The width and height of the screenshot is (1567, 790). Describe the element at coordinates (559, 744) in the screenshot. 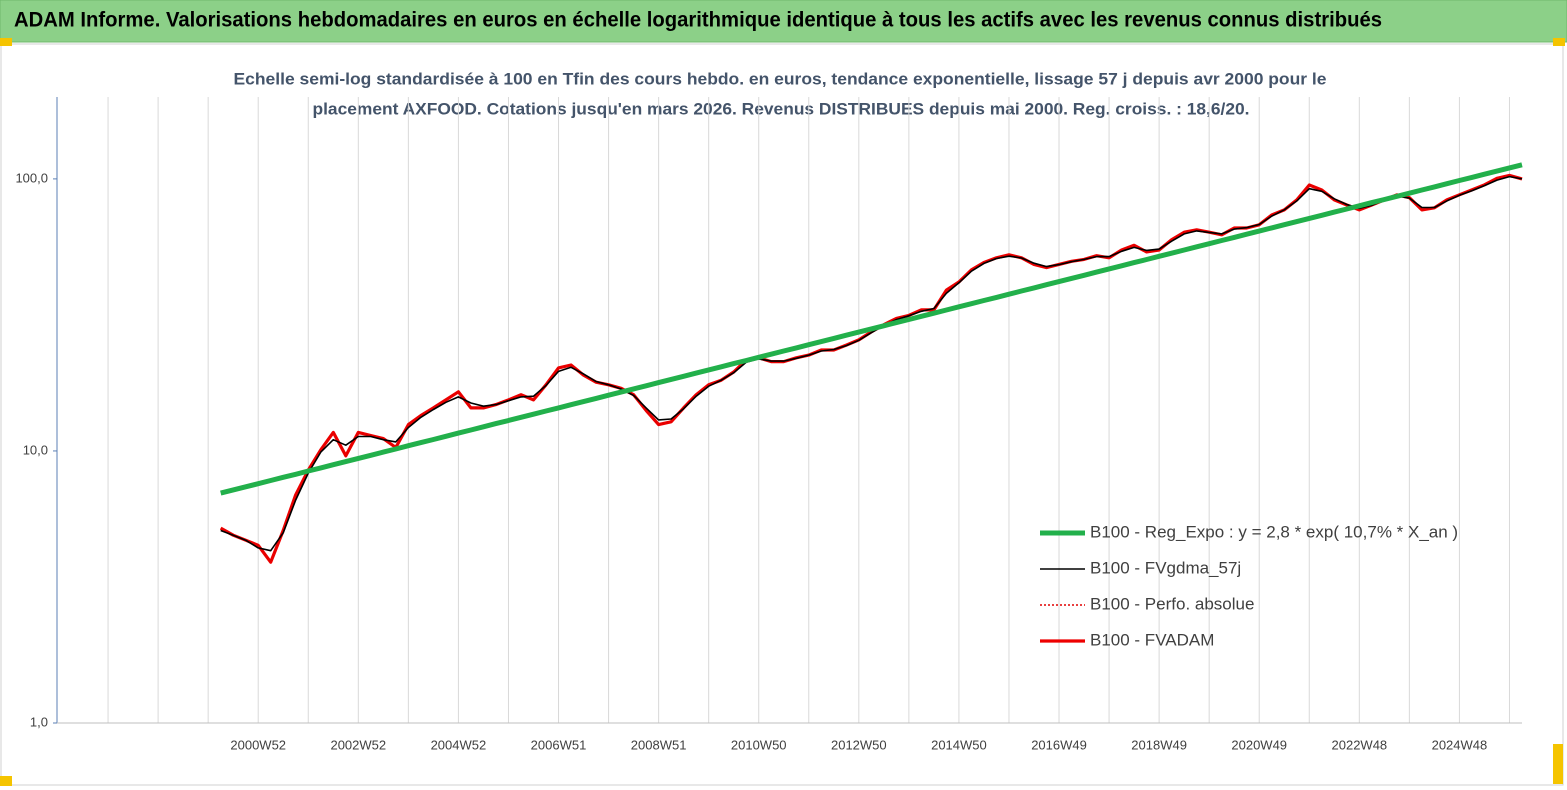

I see `x-tick-label: 2006W51` at that location.